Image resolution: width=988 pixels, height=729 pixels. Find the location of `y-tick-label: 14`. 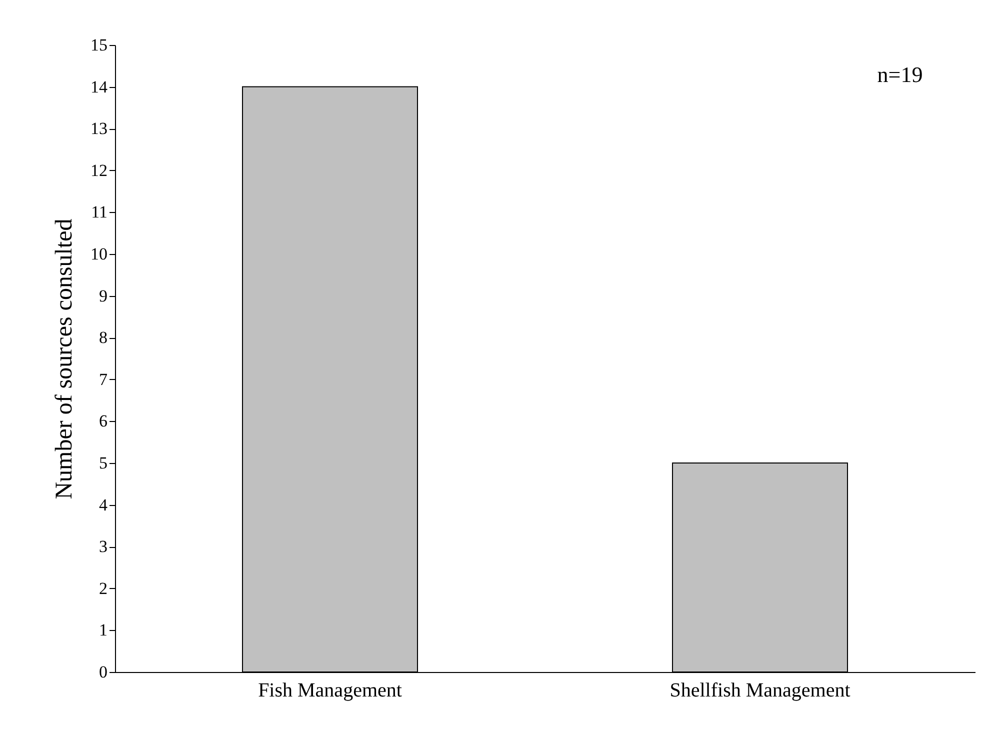

y-tick-label: 14 is located at coordinates (99, 86).